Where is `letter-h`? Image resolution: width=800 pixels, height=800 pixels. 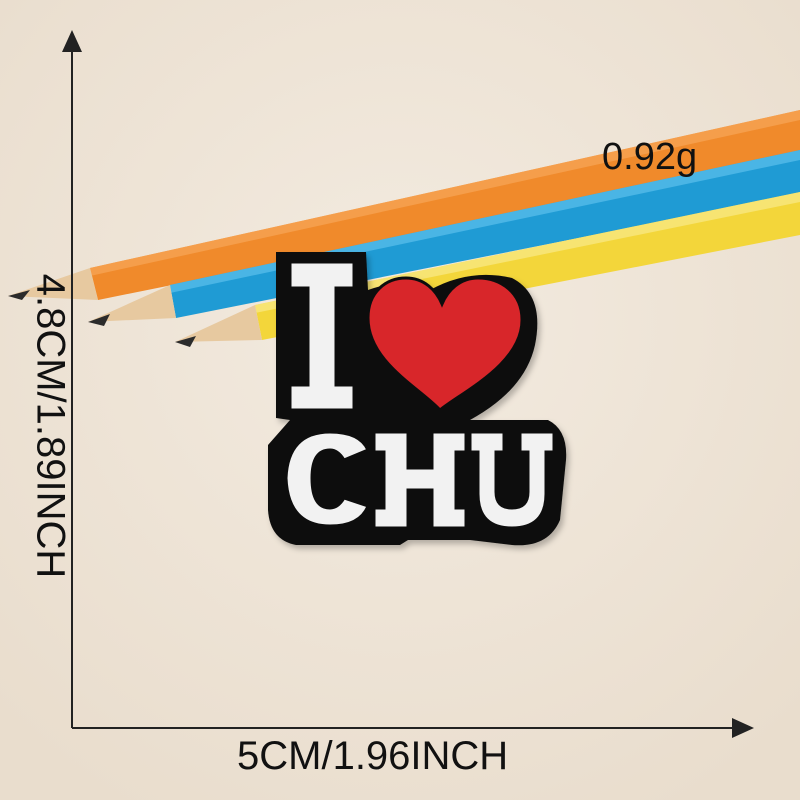
letter-h is located at coordinates (420, 480).